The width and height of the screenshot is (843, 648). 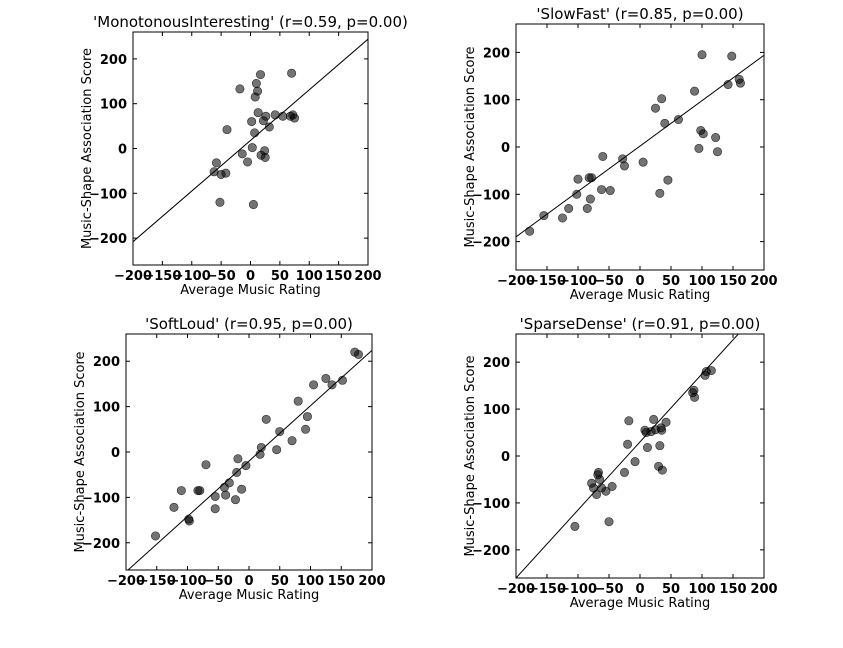 What do you see at coordinates (639, 14) in the screenshot?
I see `chart-title: 'SlowFast' (r=0.85, p=0.00)` at bounding box center [639, 14].